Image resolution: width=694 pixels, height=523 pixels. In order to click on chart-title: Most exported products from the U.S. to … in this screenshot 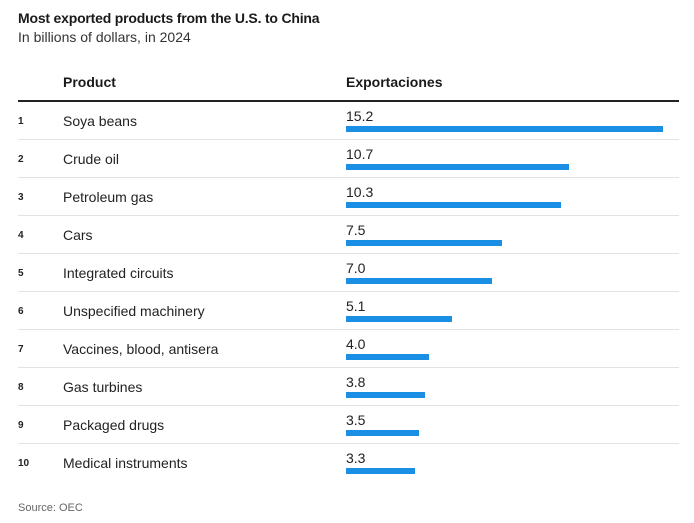, I will do `click(169, 18)`.